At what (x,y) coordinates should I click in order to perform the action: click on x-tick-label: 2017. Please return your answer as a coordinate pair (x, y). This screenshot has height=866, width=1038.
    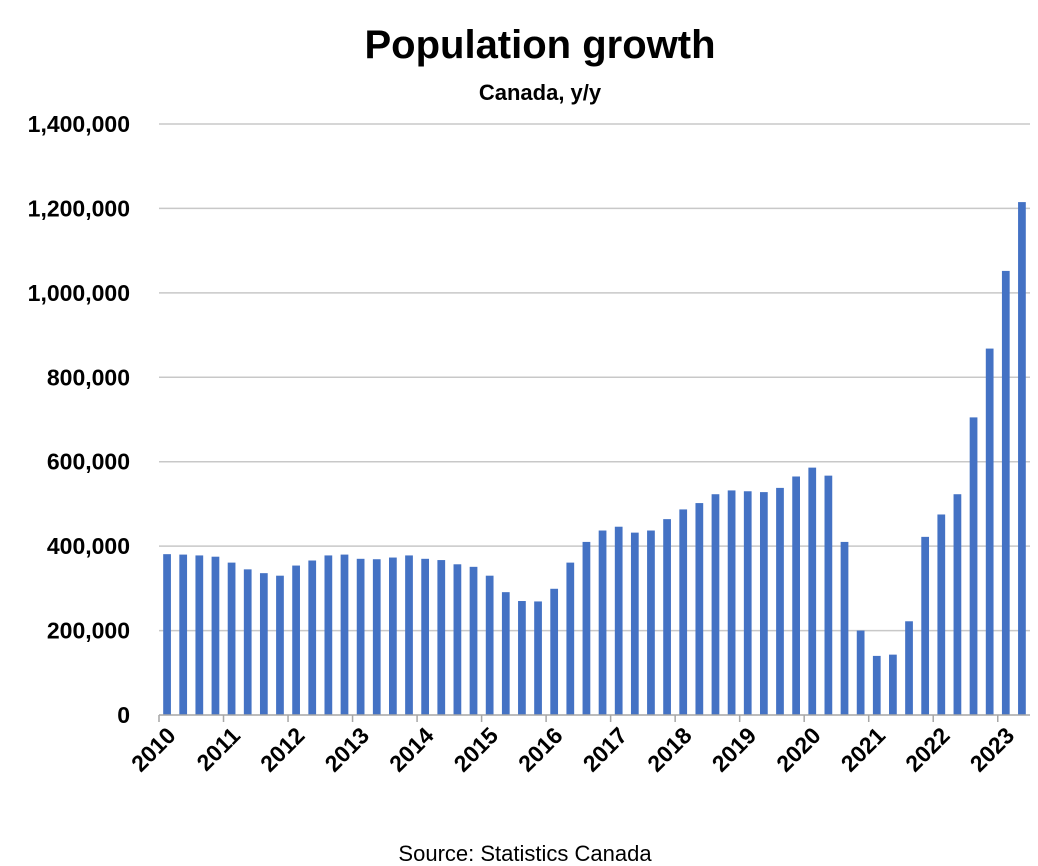
    Looking at the image, I should click on (605, 749).